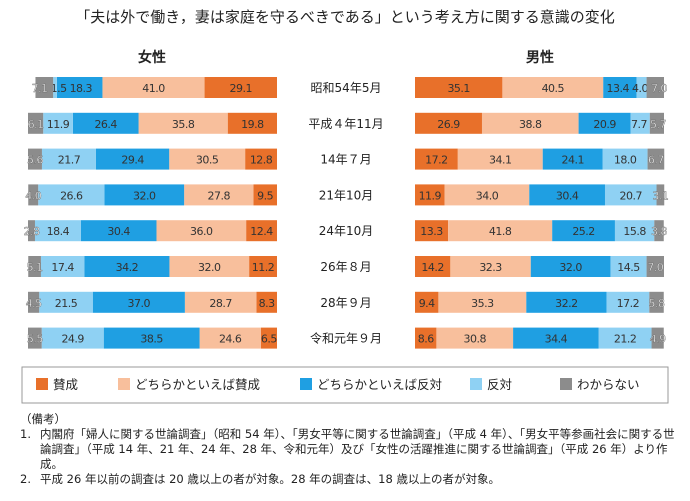 Image resolution: width=690 pixels, height=501 pixels. What do you see at coordinates (220, 303) in the screenshot?
I see `data-label: 28.7` at bounding box center [220, 303].